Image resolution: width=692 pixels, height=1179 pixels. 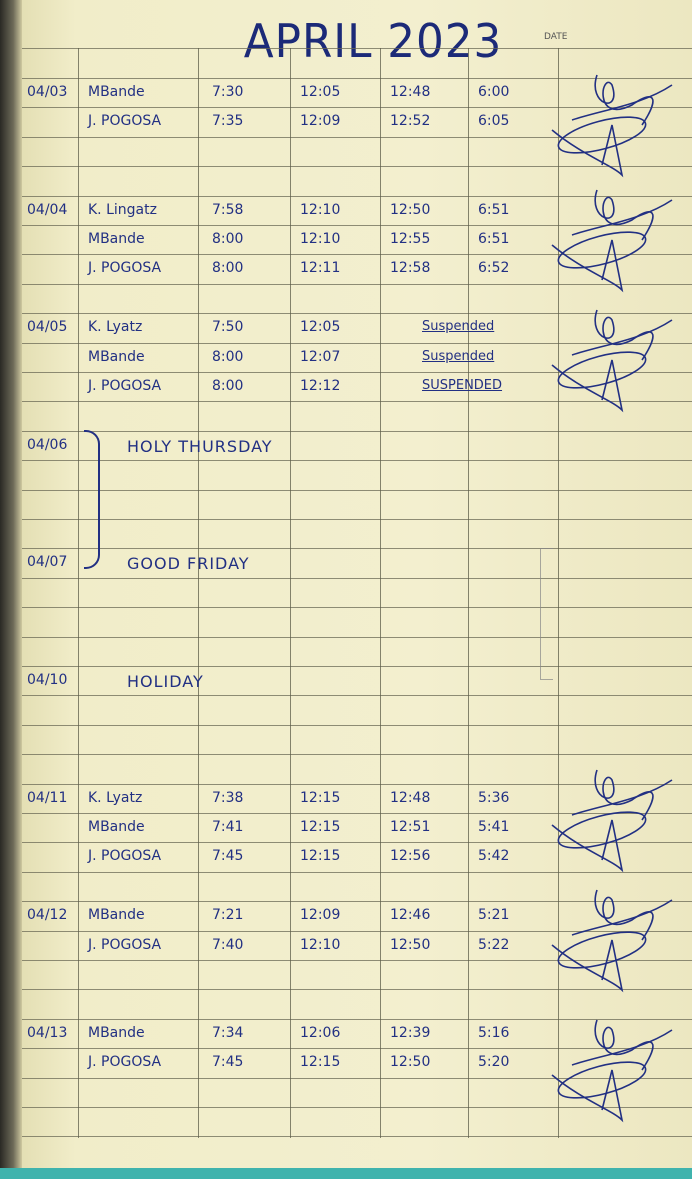 I want to click on lunch-out: 12:05, so click(x=320, y=327).